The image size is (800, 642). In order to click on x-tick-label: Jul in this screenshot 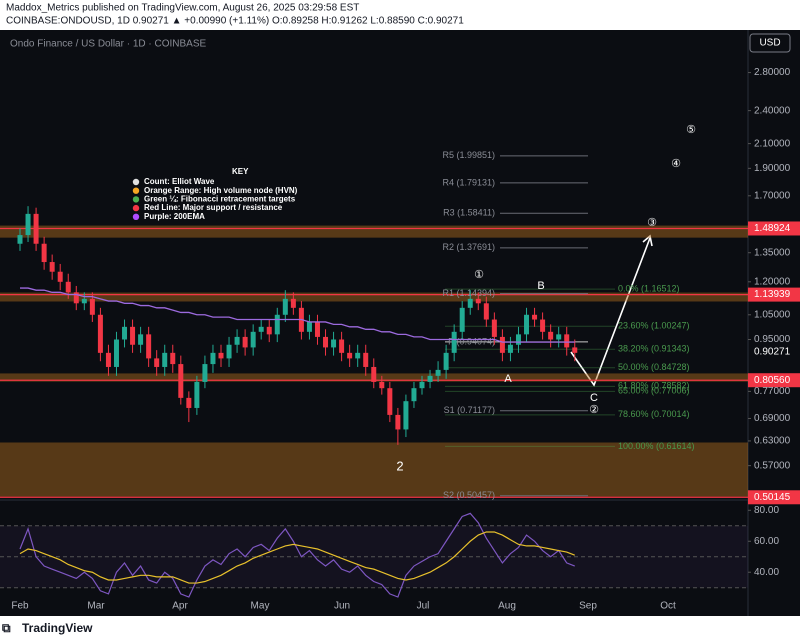, I will do `click(423, 606)`.